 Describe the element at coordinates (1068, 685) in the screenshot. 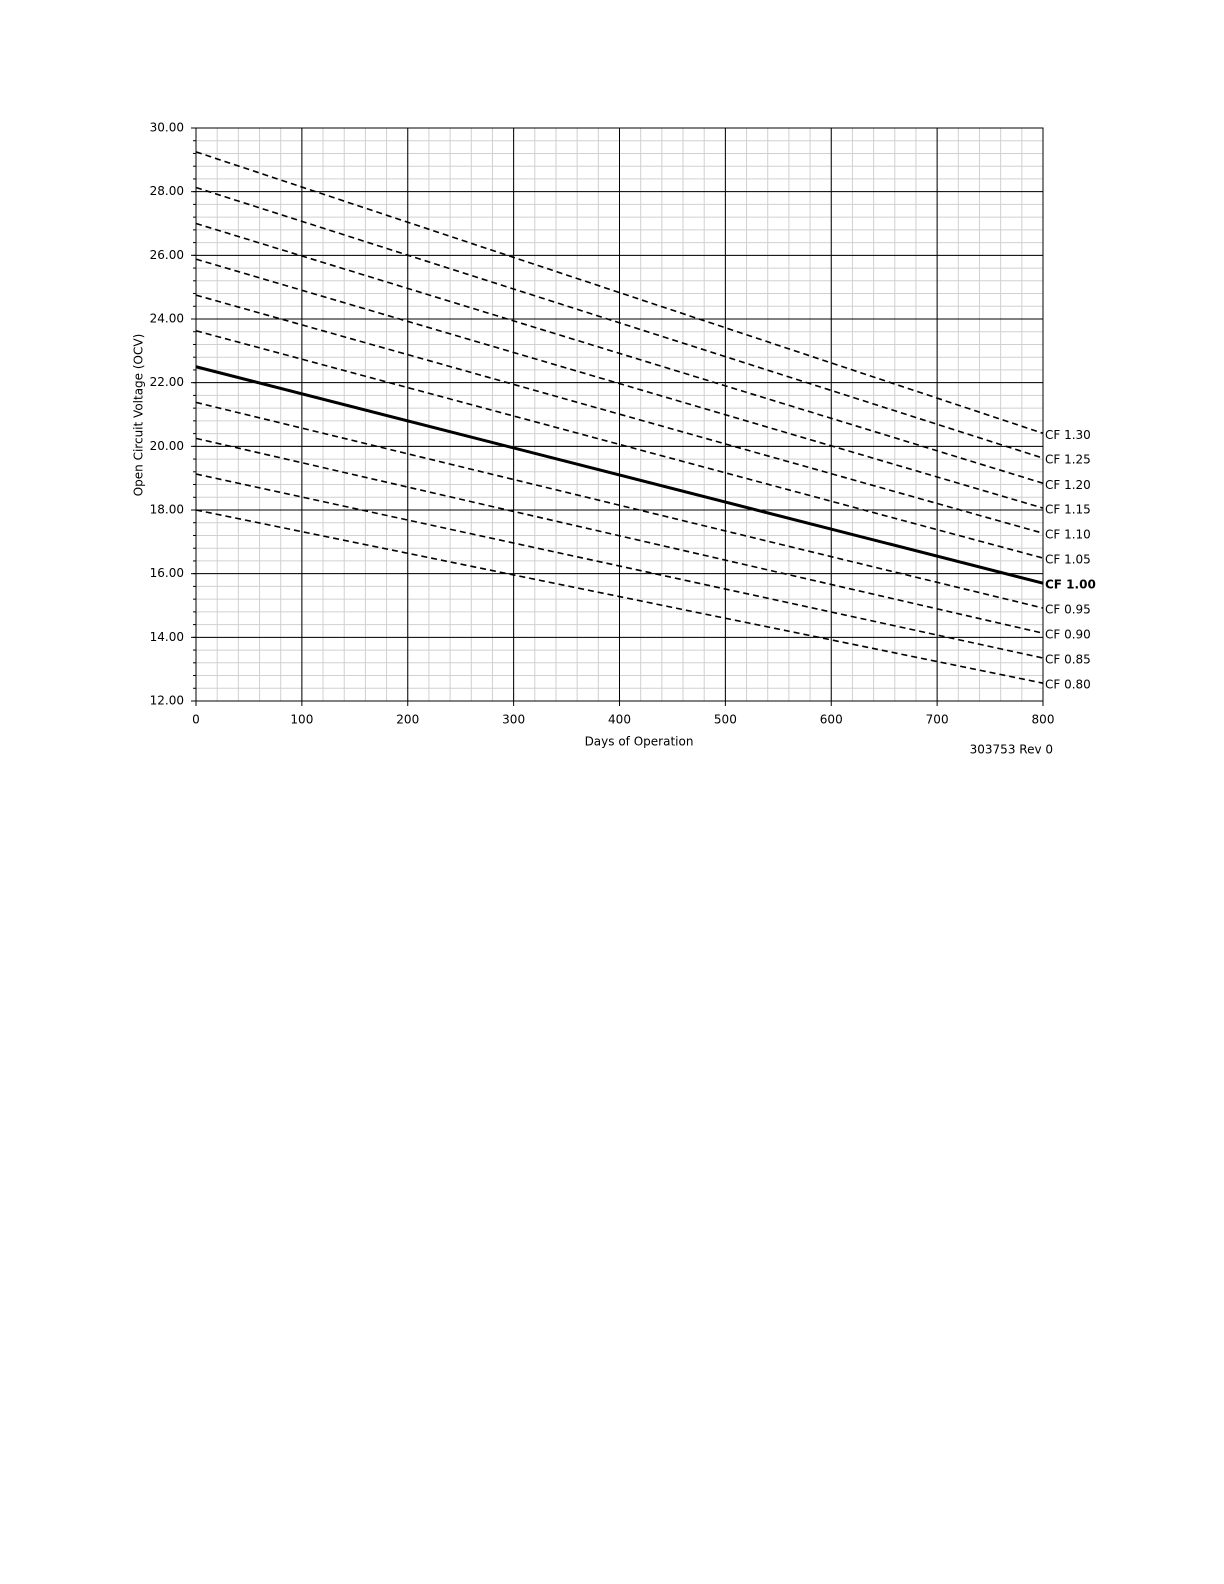

I see `series-label: CF 0.80` at that location.